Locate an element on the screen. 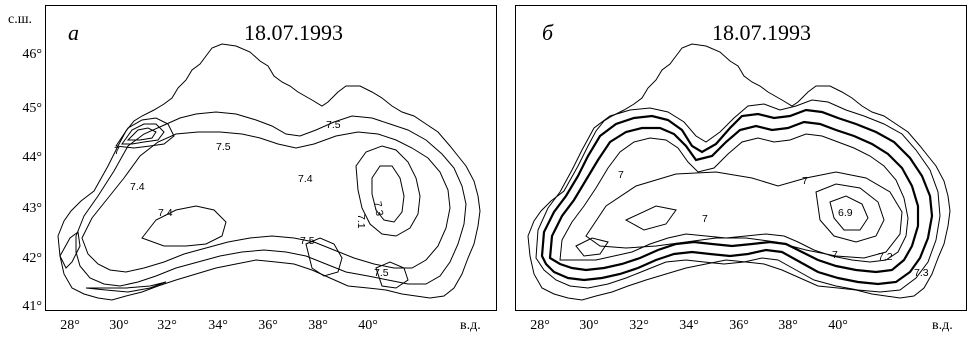  panel-letter-a: а is located at coordinates (73, 32).